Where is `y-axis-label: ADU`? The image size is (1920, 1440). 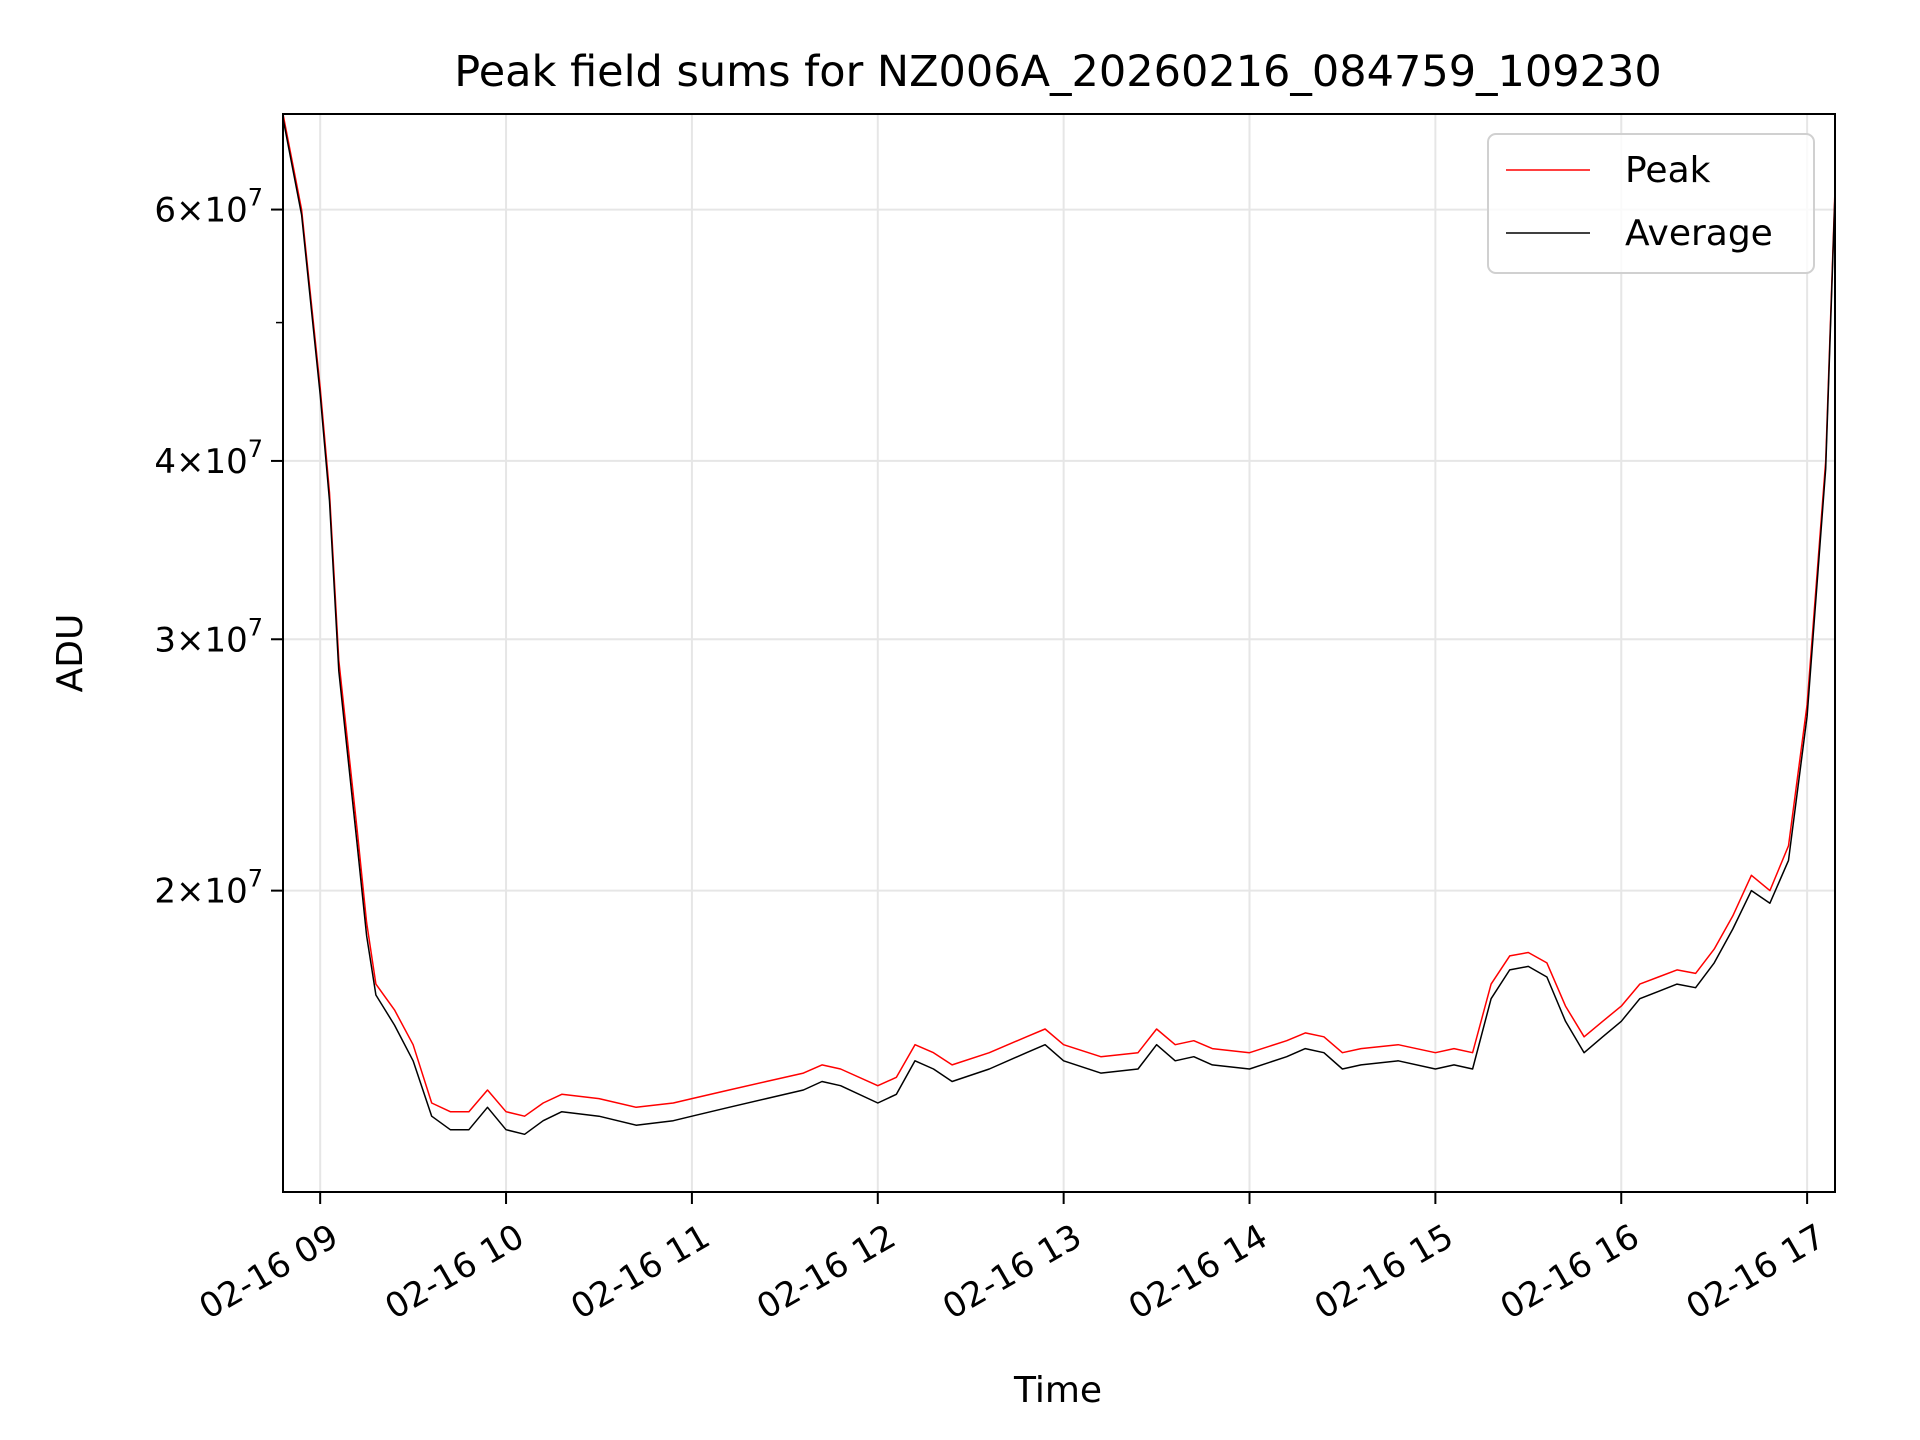 y-axis-label: ADU is located at coordinates (70, 653).